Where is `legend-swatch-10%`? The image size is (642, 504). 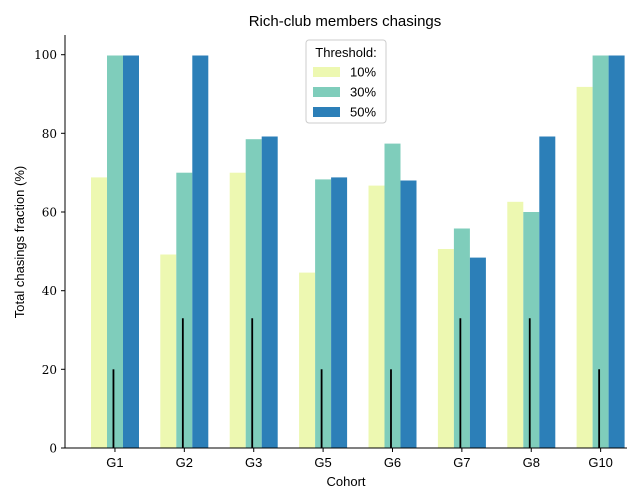
legend-swatch-10% is located at coordinates (326, 72).